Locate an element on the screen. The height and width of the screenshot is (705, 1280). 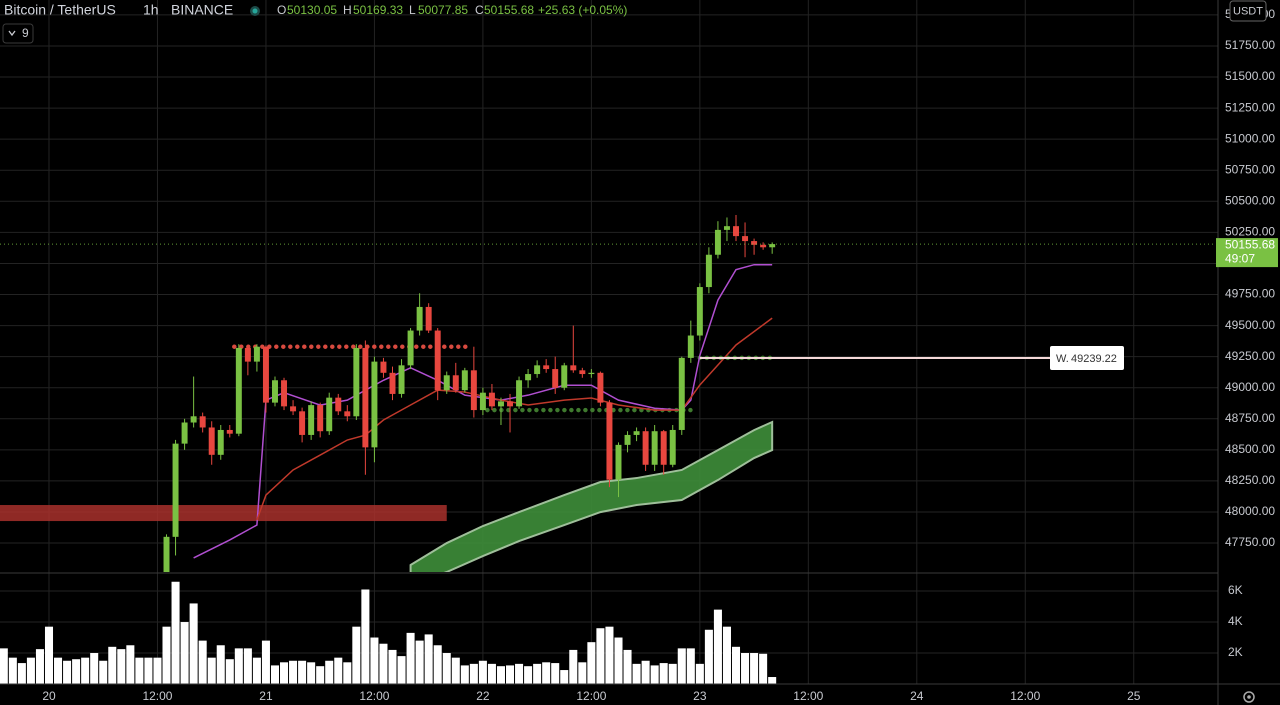
currency-box is located at coordinates (1248, 11).